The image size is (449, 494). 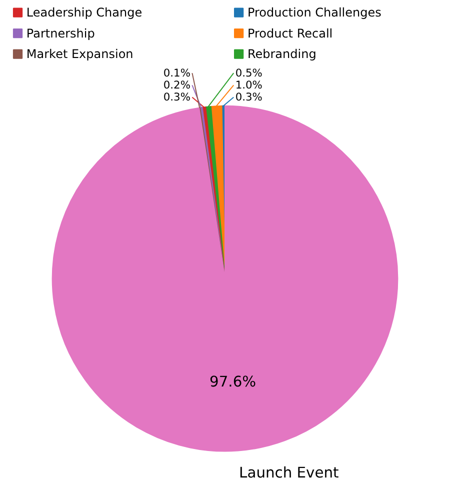 What do you see at coordinates (248, 85) in the screenshot?
I see `data-label: 1.0%` at bounding box center [248, 85].